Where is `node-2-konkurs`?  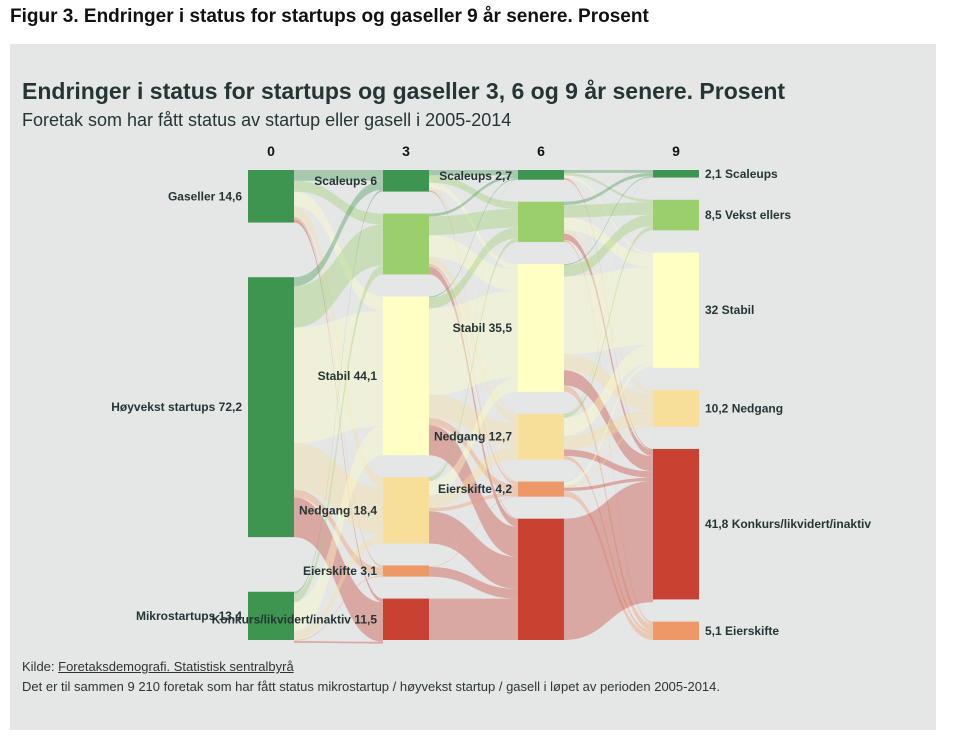
node-2-konkurs is located at coordinates (541, 579).